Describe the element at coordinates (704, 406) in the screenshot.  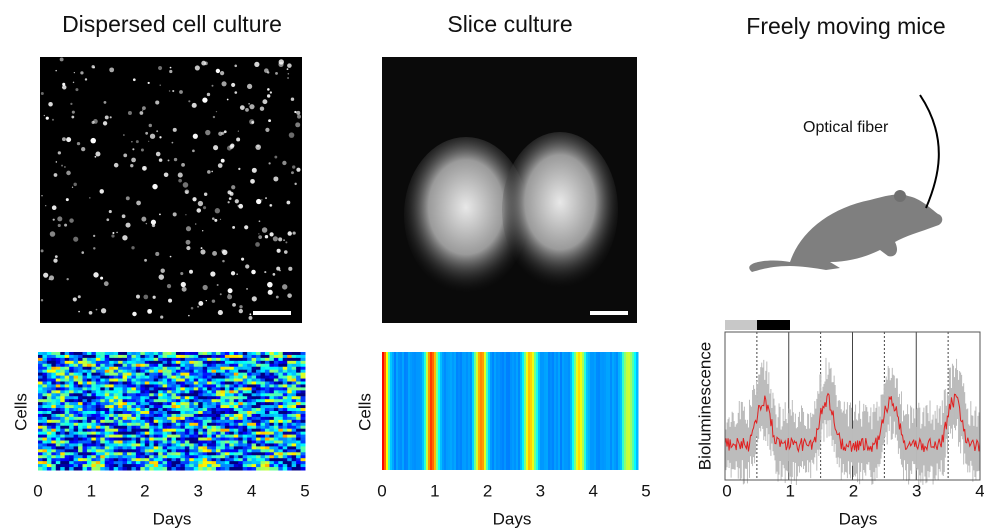
I see `y-axis-label: Bioluminescence` at that location.